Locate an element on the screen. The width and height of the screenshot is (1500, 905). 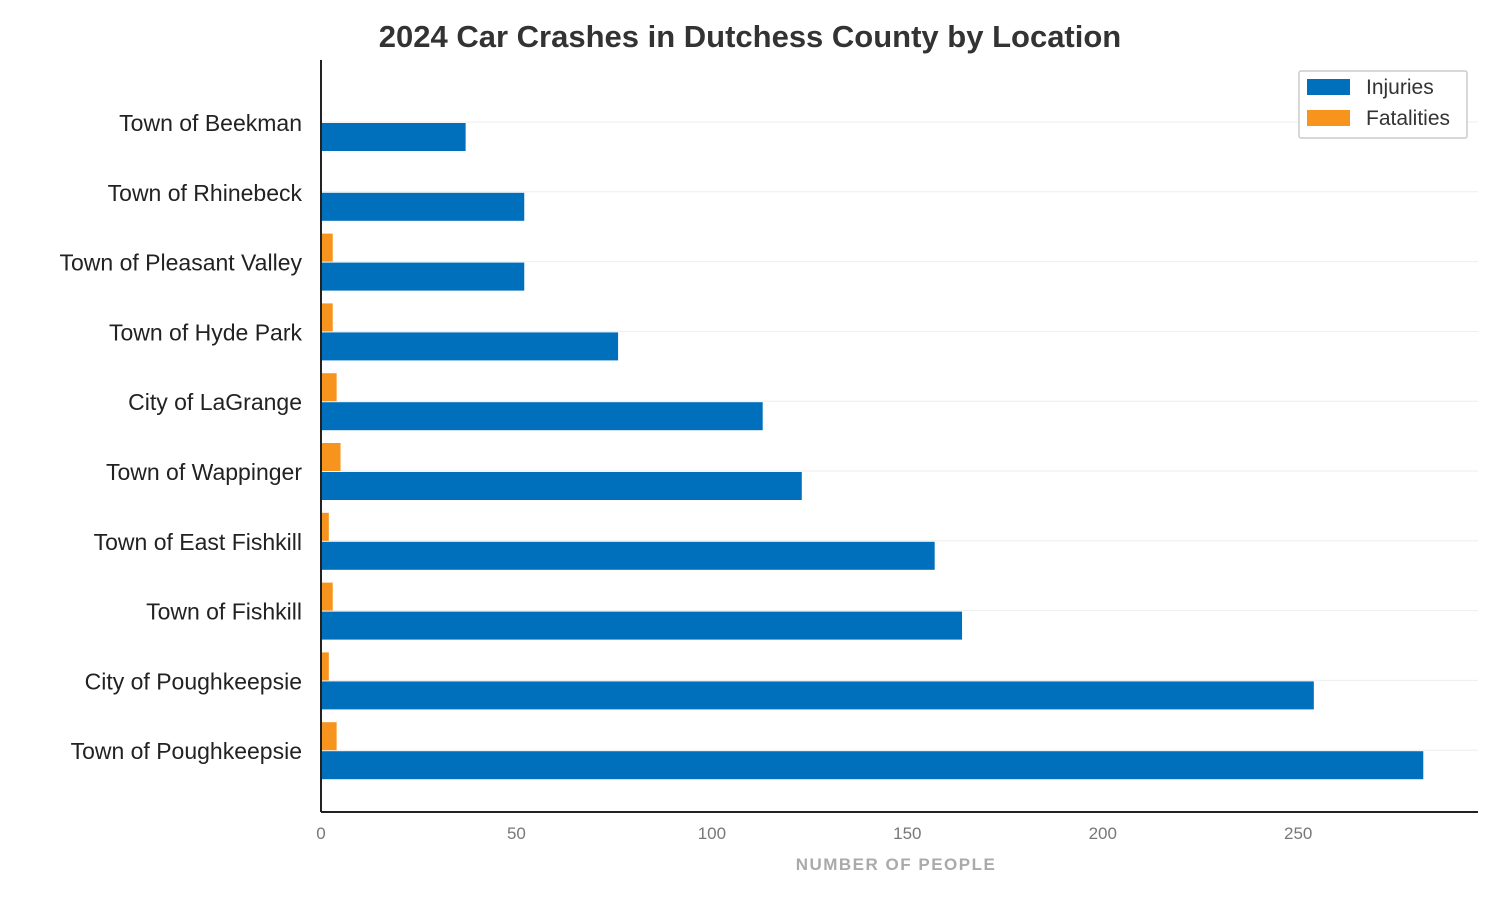
category-label: Town of Beekman is located at coordinates (210, 123).